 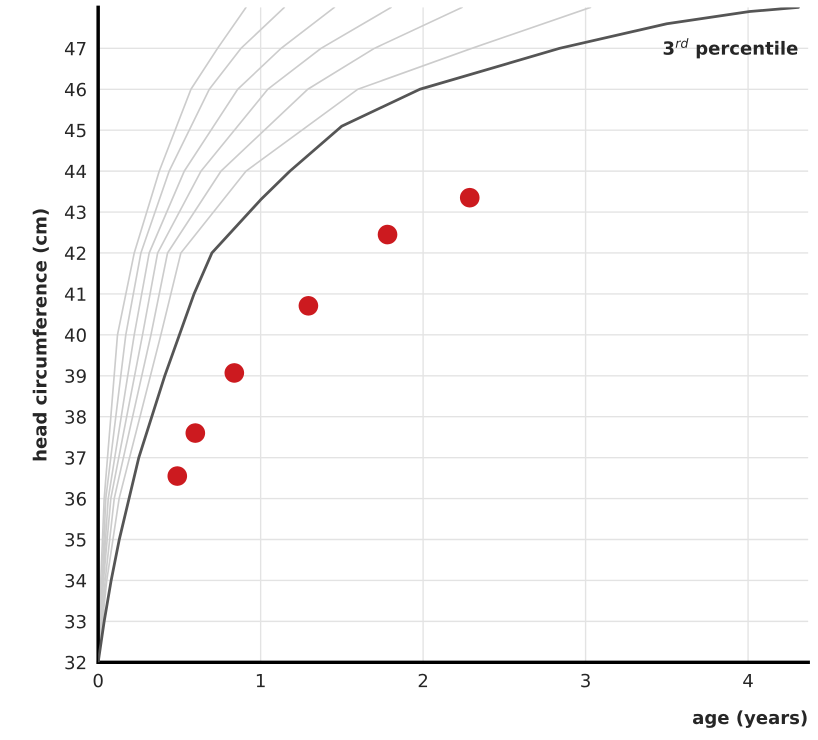 What do you see at coordinates (748, 681) in the screenshot?
I see `x-tick-label: 4` at bounding box center [748, 681].